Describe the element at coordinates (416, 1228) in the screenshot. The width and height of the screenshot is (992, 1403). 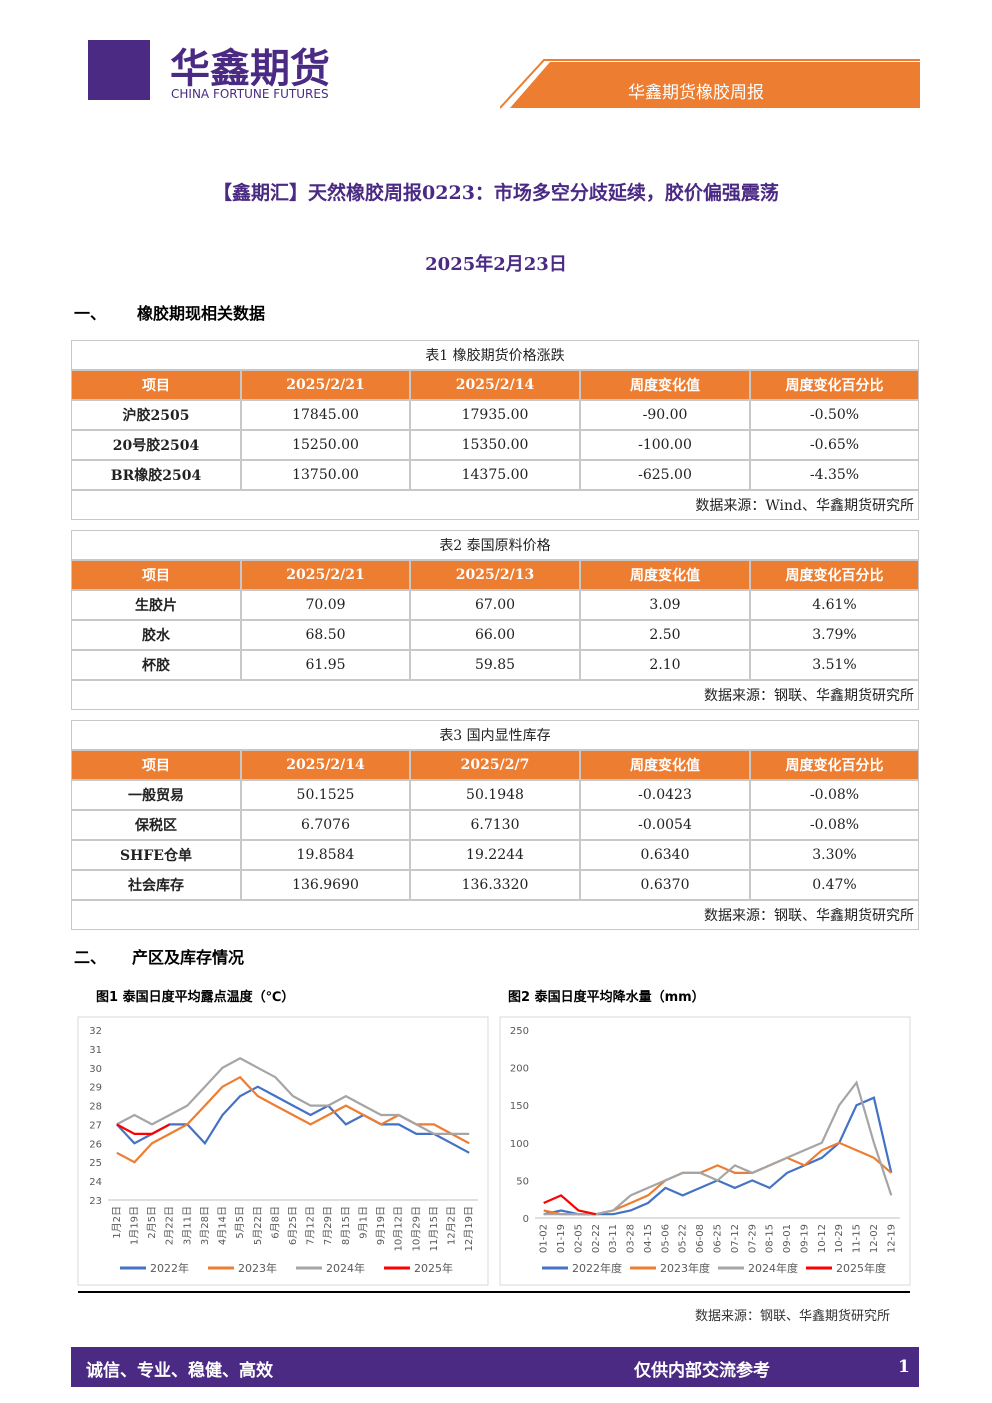
I see `x-tick-label: 10月29日` at that location.